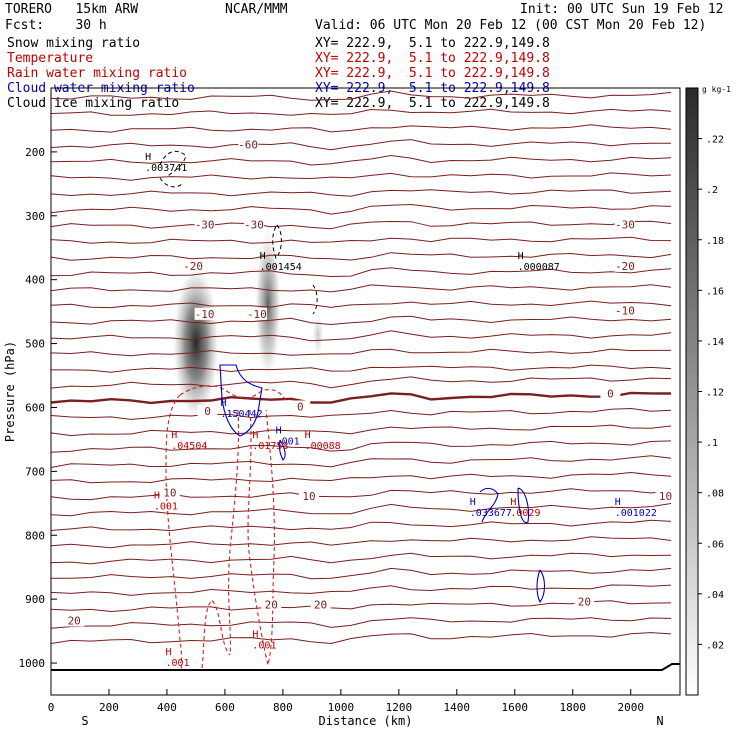  What do you see at coordinates (32, 663) in the screenshot?
I see `y-tick-label: 1000` at bounding box center [32, 663].